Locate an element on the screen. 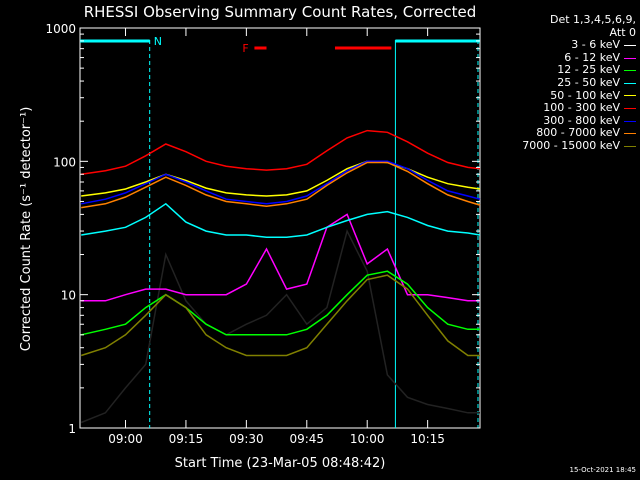 The width and height of the screenshot is (640, 480). x-tick-label-1: 09:15 is located at coordinates (186, 439).